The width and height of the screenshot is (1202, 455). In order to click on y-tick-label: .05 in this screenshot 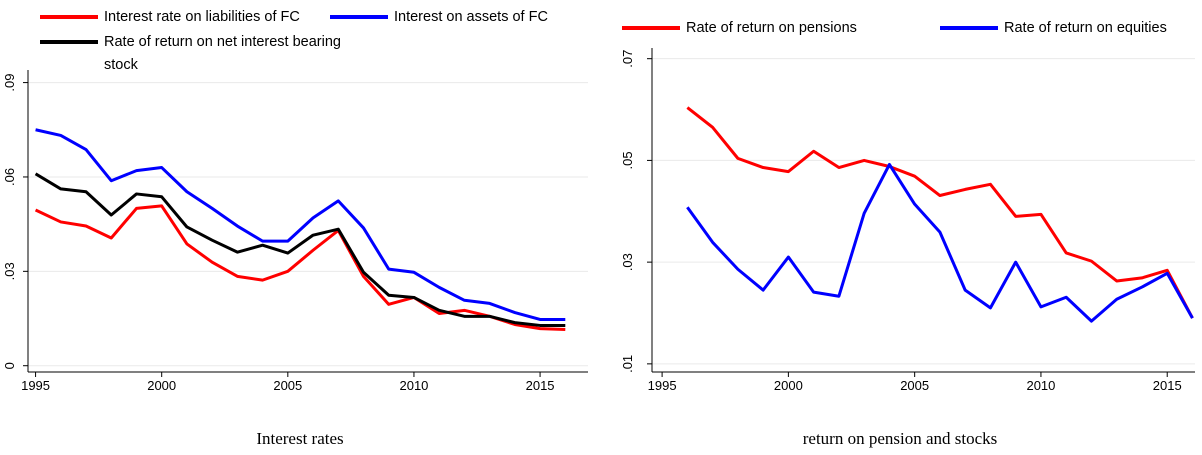, I will do `click(627, 160)`.